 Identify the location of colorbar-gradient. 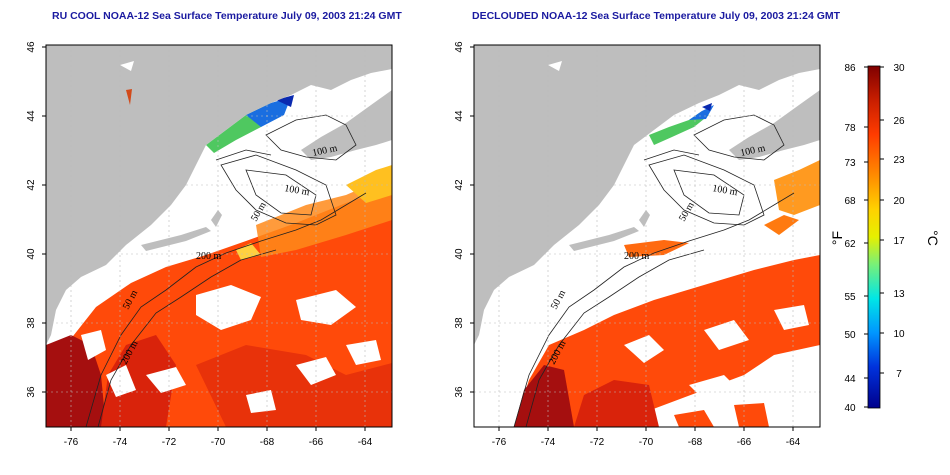
(874, 237).